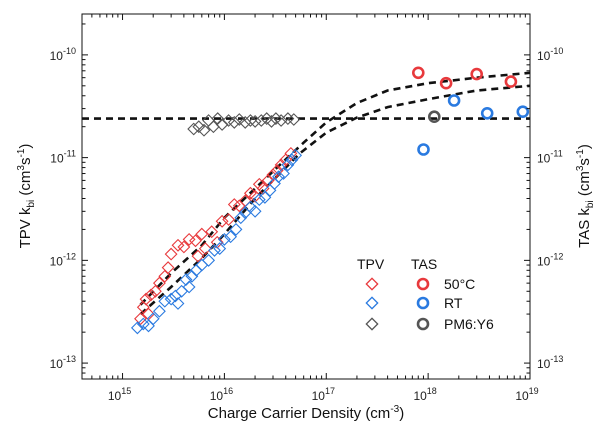 The width and height of the screenshot is (600, 431). What do you see at coordinates (217, 396) in the screenshot?
I see `x-tick-label-1-base: 10` at bounding box center [217, 396].